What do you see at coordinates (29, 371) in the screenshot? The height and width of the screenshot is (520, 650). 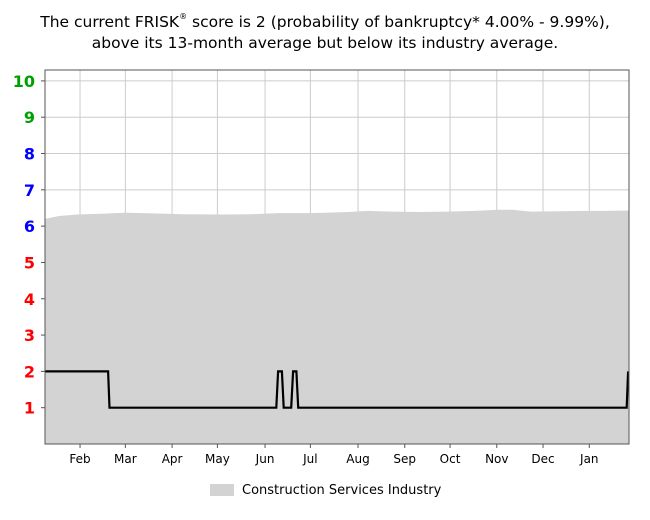 I see `y-tick-label-2: 2` at bounding box center [29, 371].